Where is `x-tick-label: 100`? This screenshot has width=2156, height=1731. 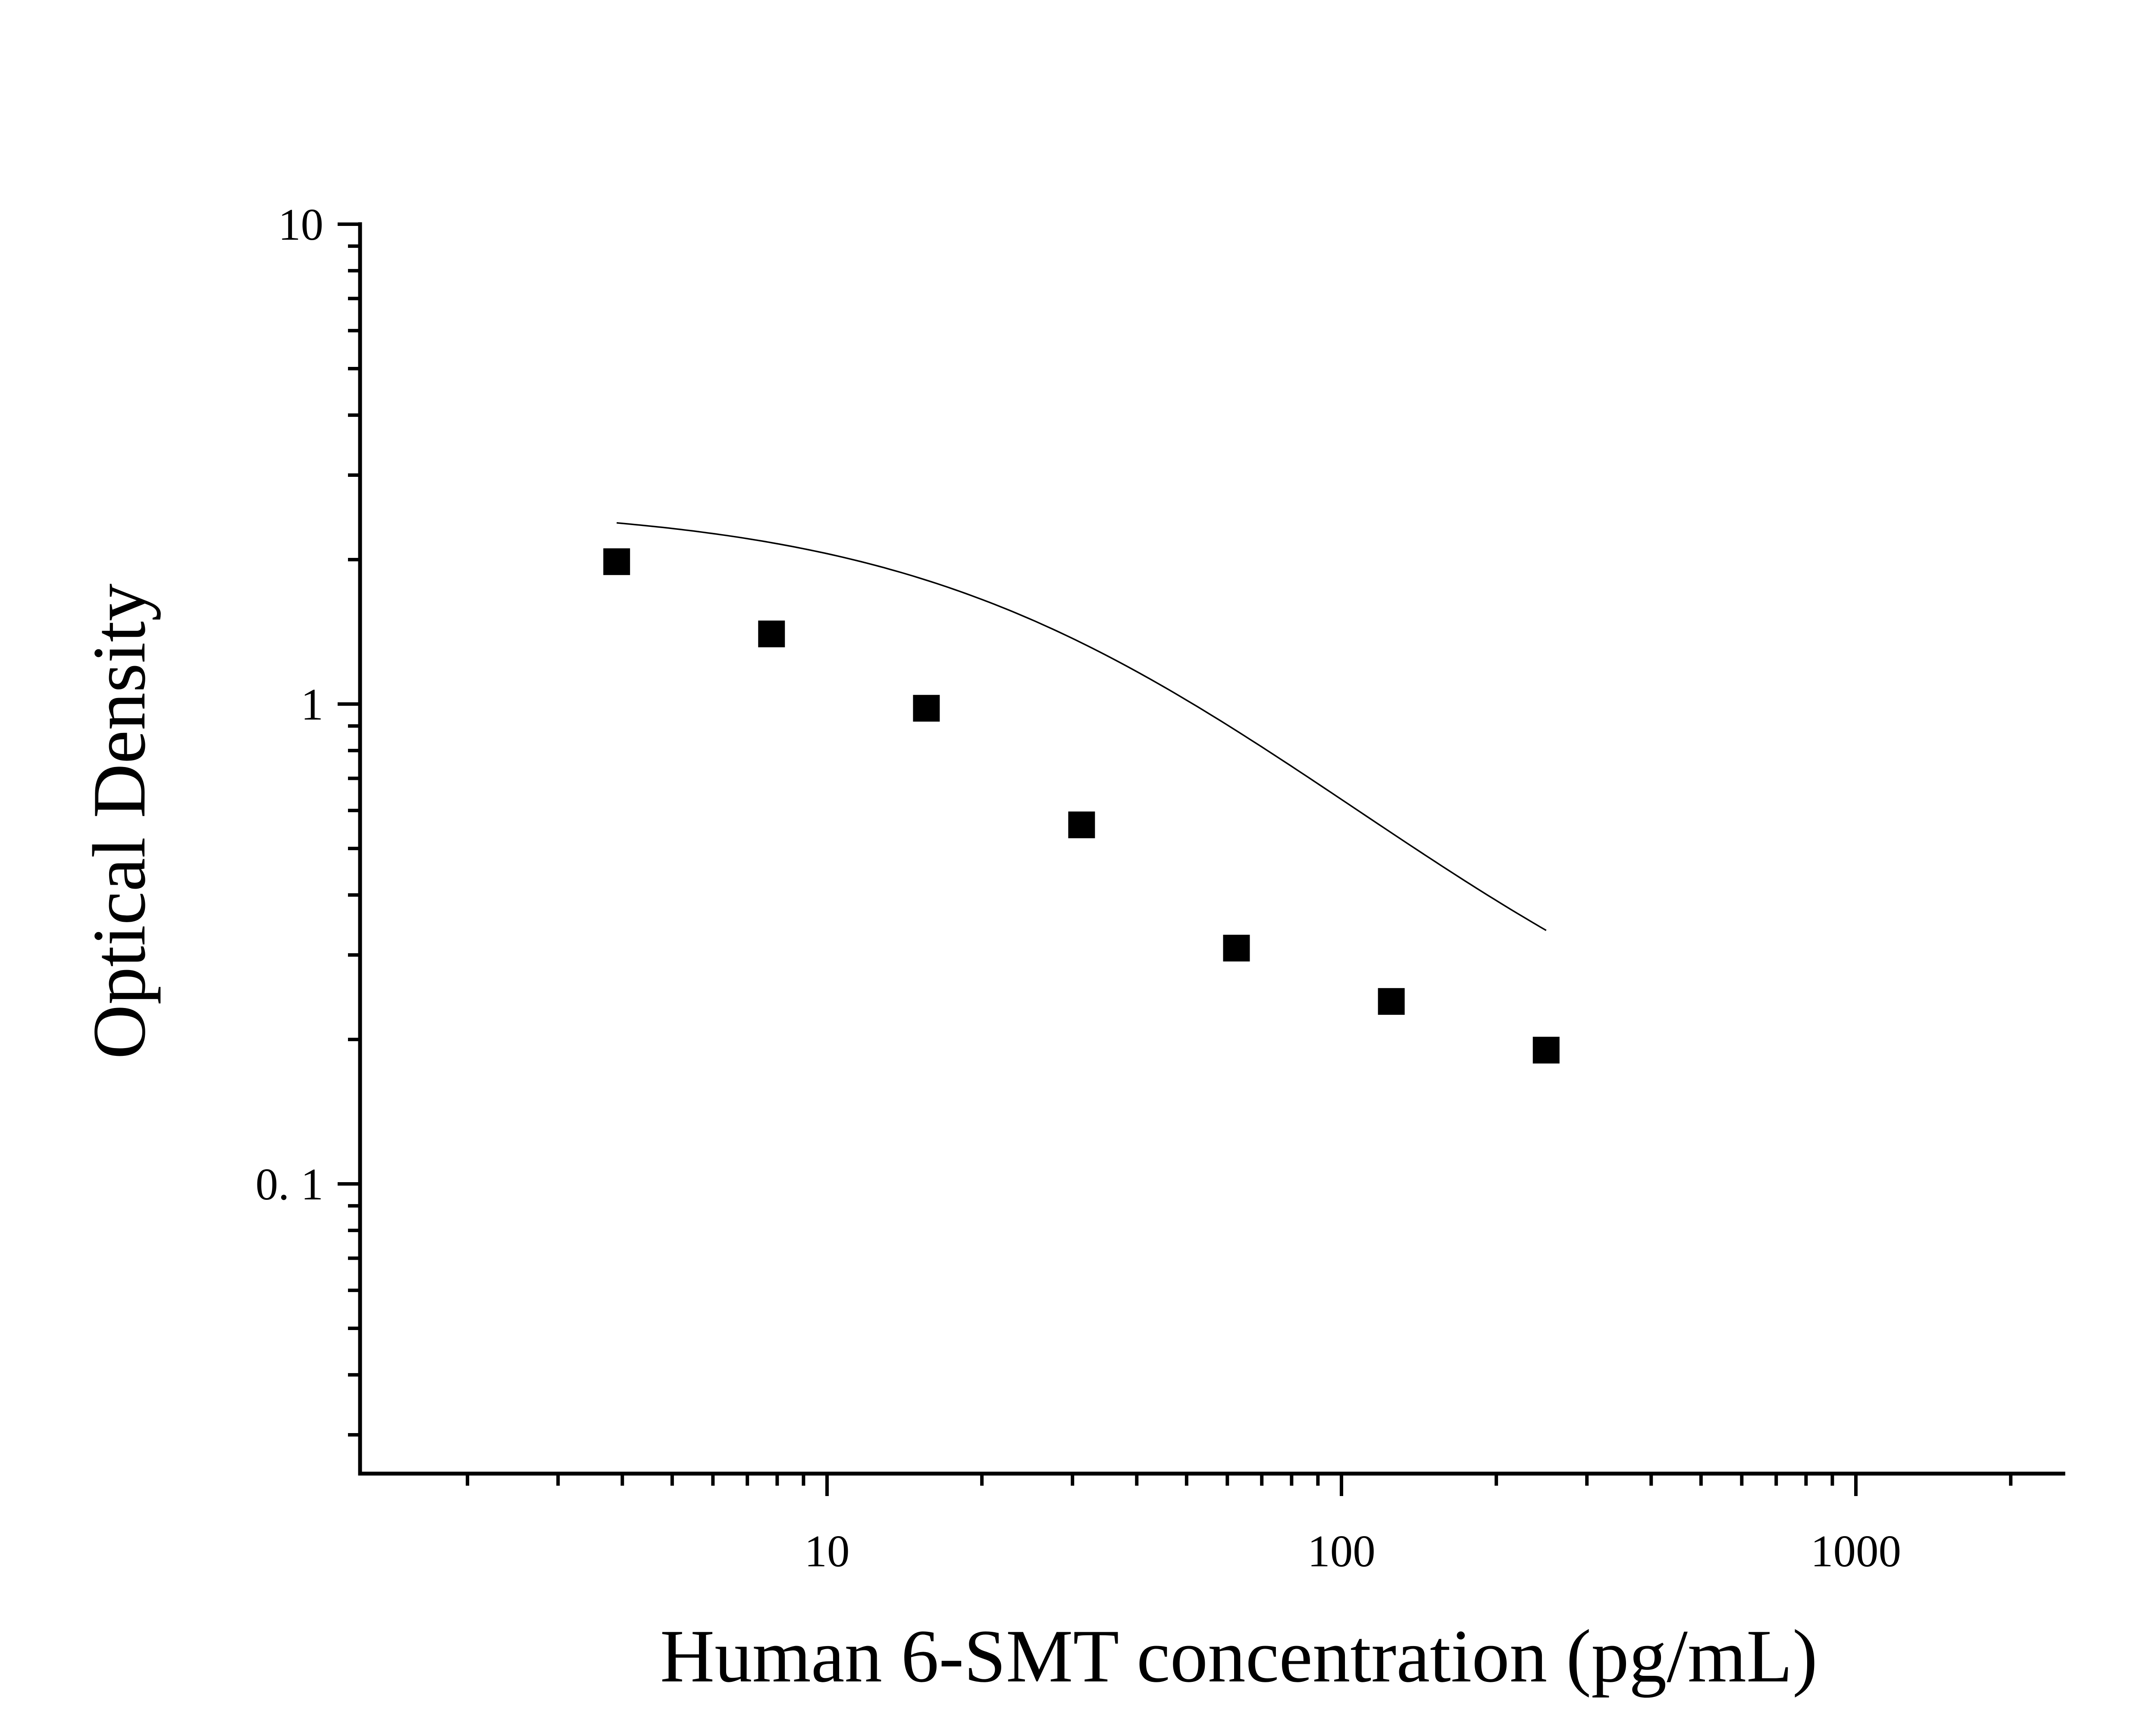 x-tick-label: 100 is located at coordinates (1341, 1551).